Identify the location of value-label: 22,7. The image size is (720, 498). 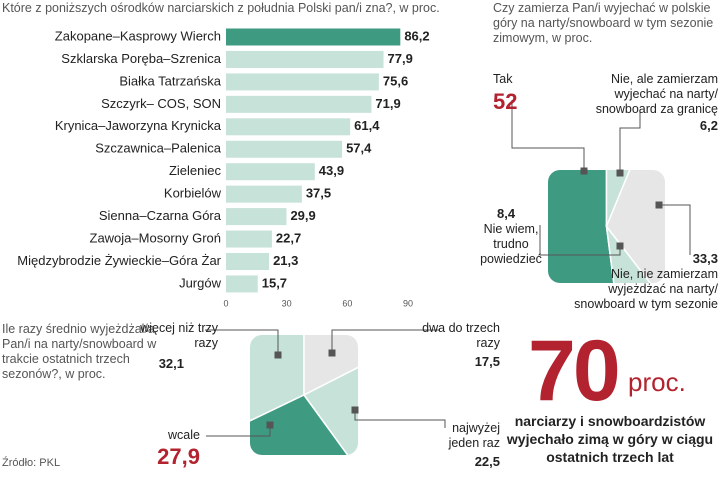
(288, 237).